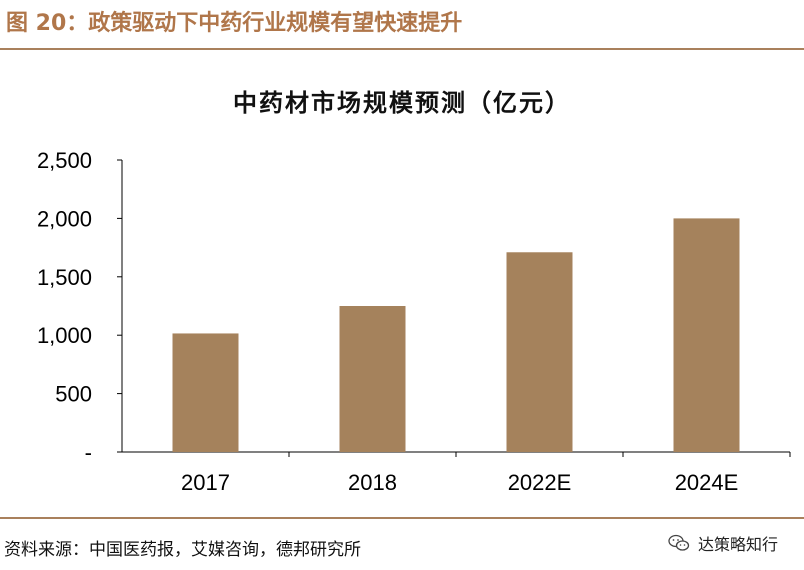  What do you see at coordinates (234, 23) in the screenshot?
I see `figure-header: 图 20：政策驱动下中药行业规模有望快速提升` at bounding box center [234, 23].